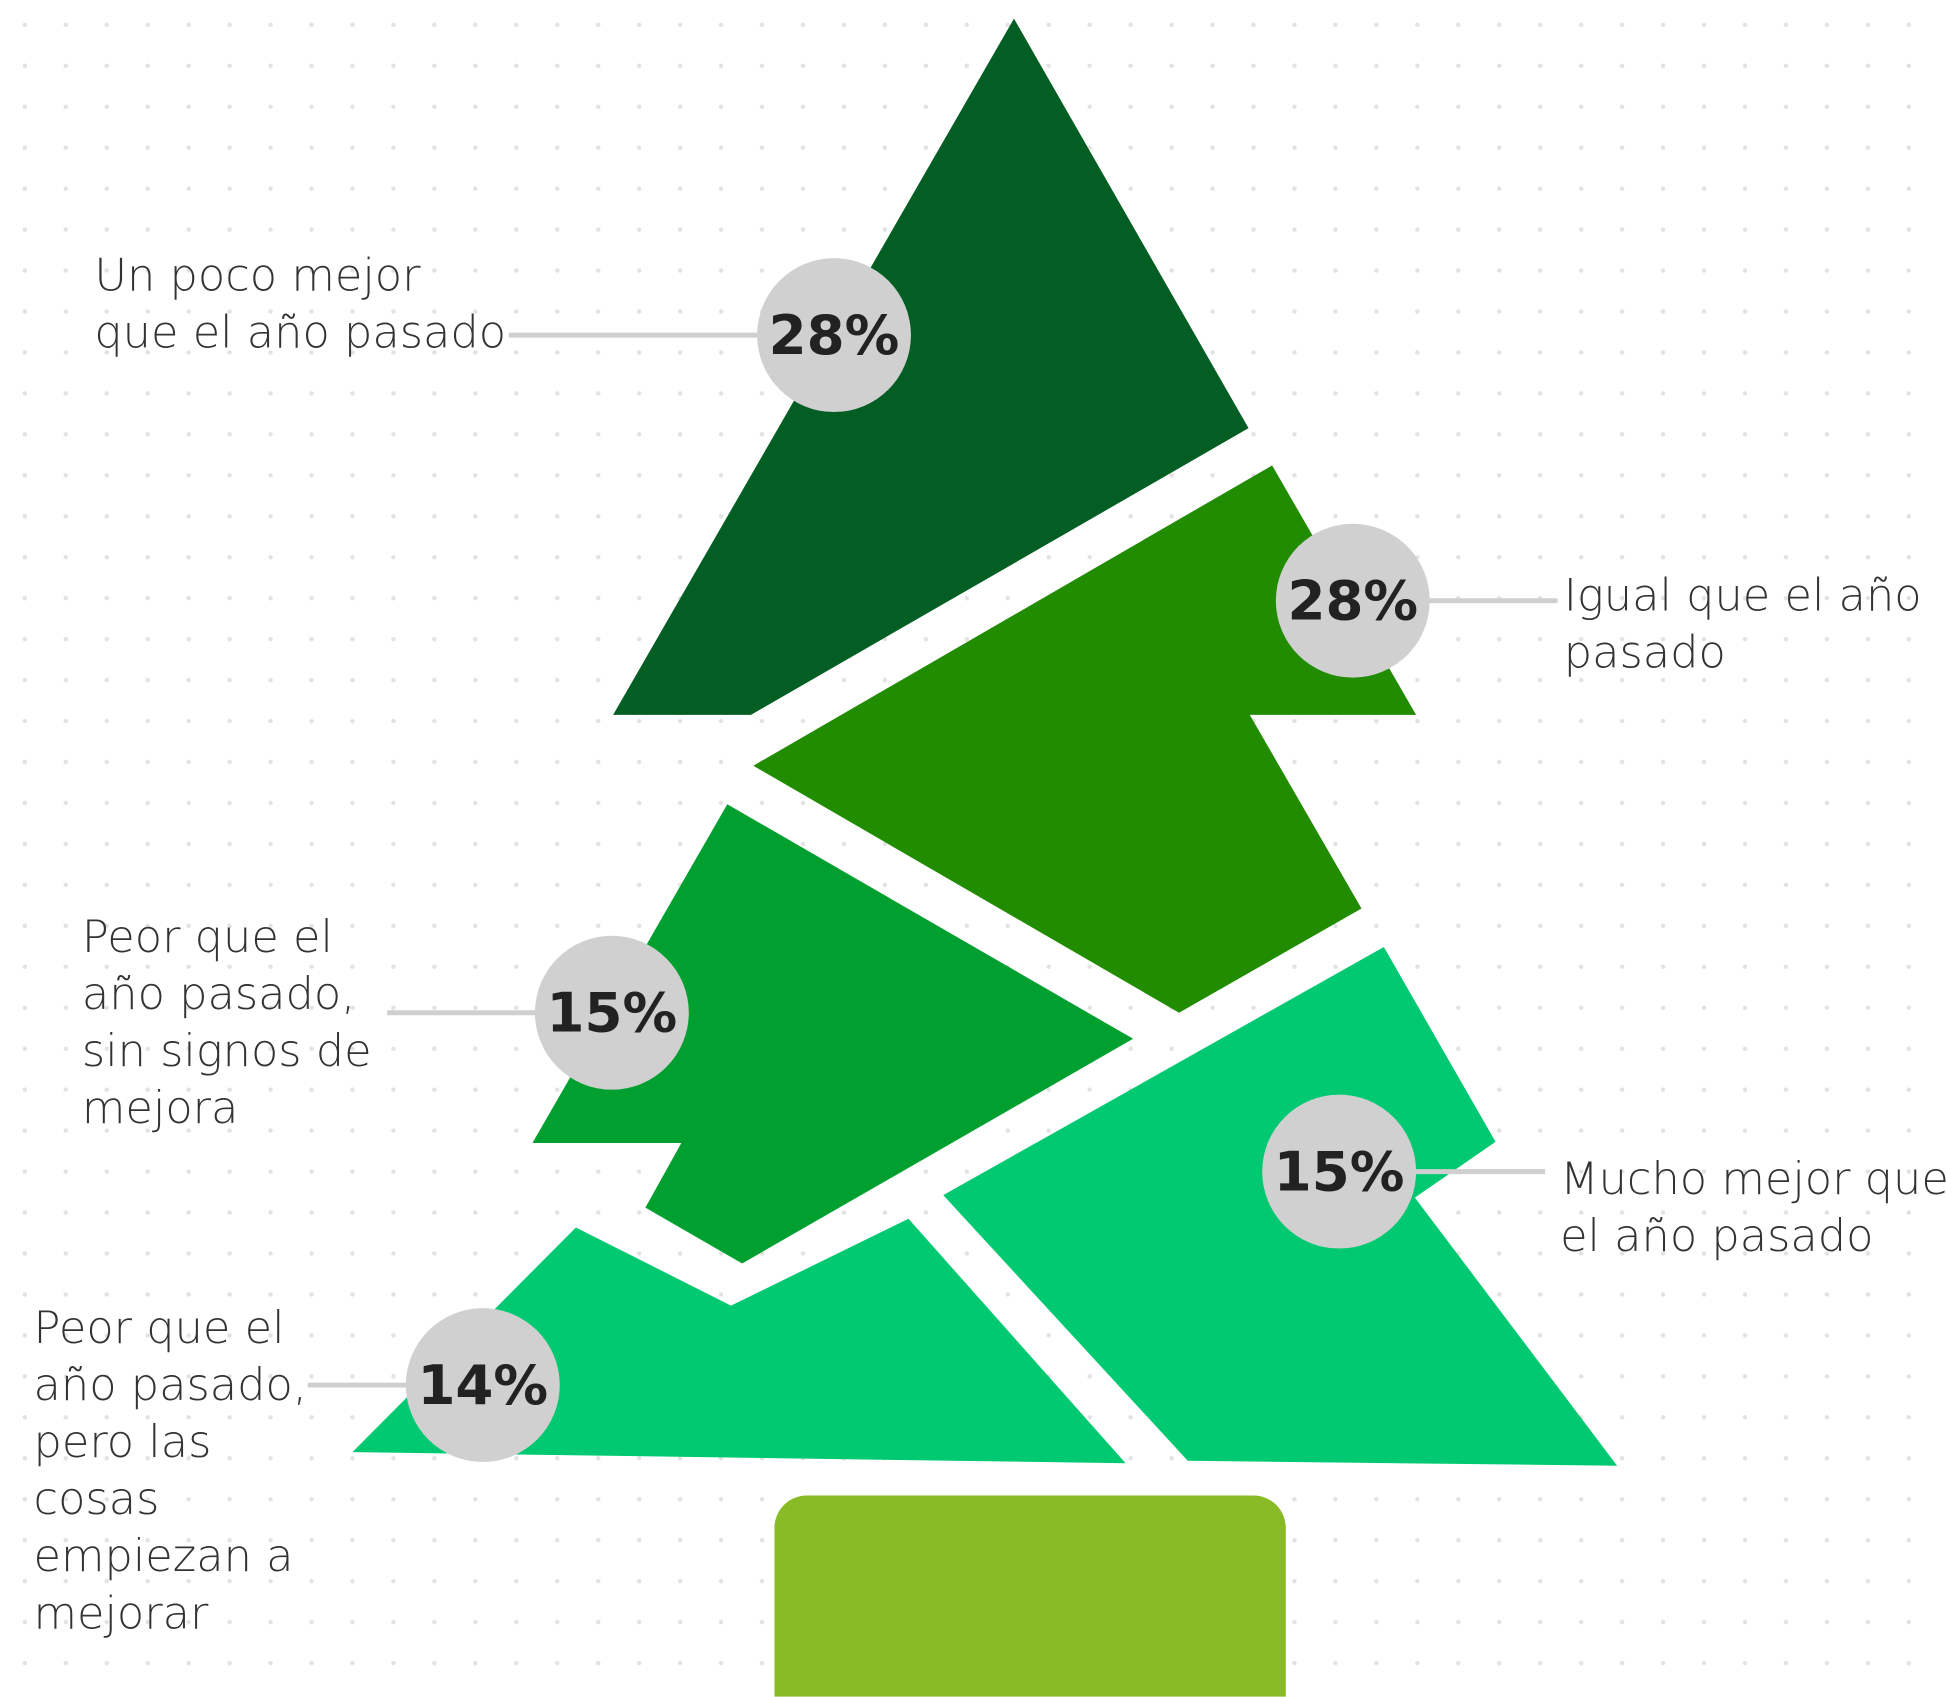 The height and width of the screenshot is (1697, 1946). Describe the element at coordinates (1030, 1596) in the screenshot. I see `tree-trunk` at that location.